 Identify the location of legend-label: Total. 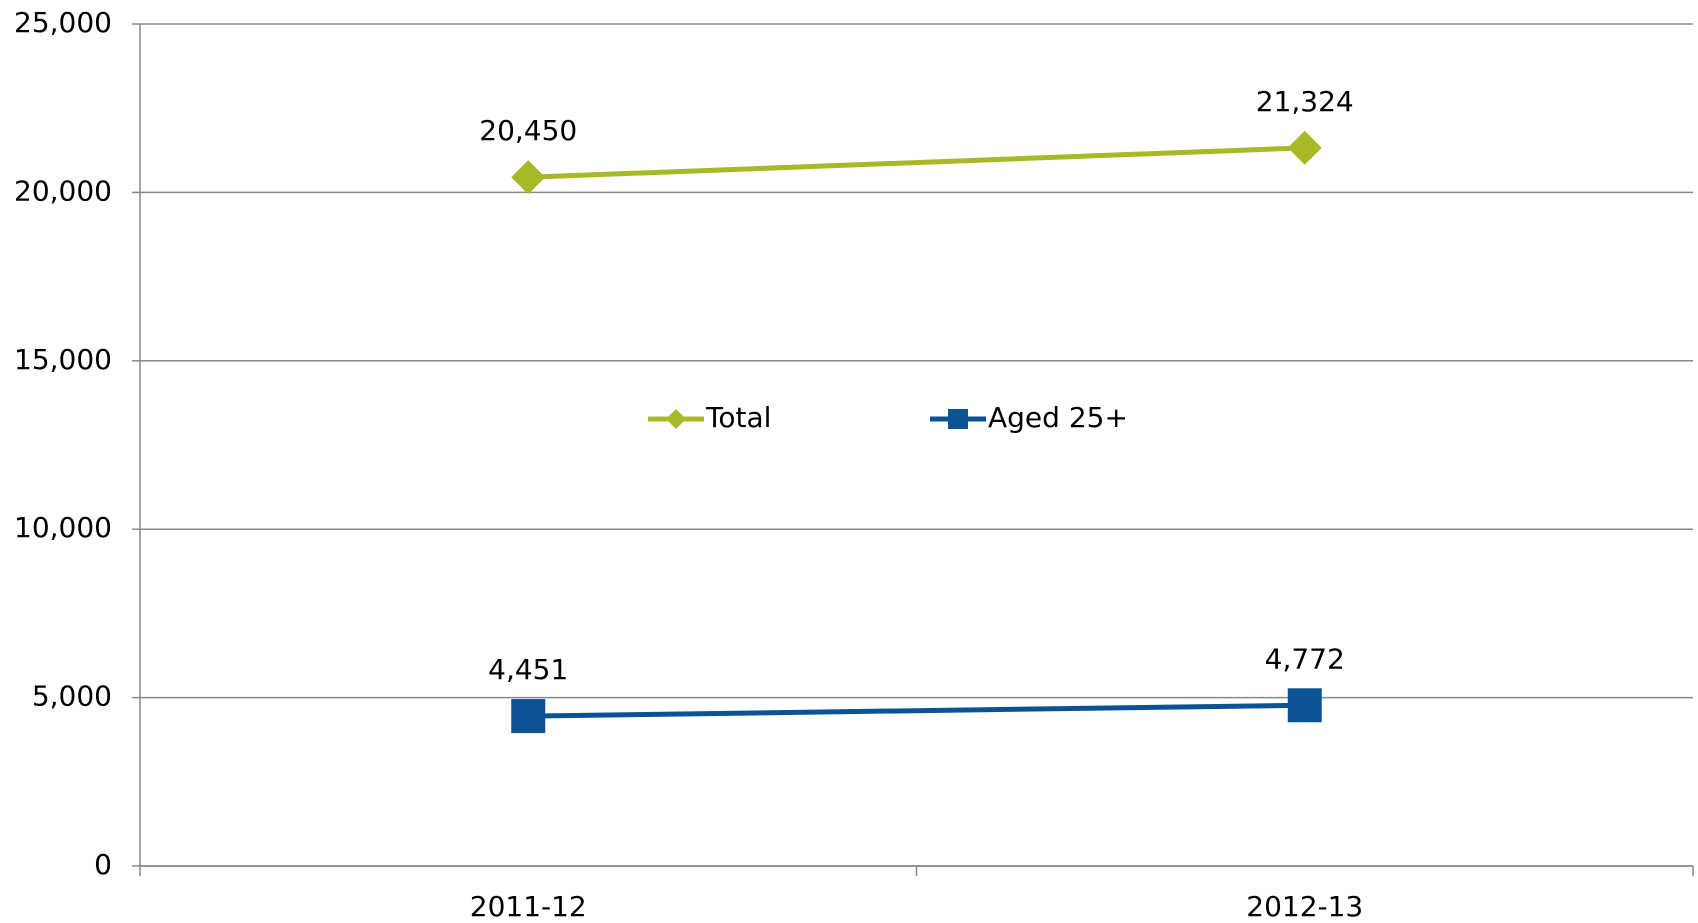
(738, 417).